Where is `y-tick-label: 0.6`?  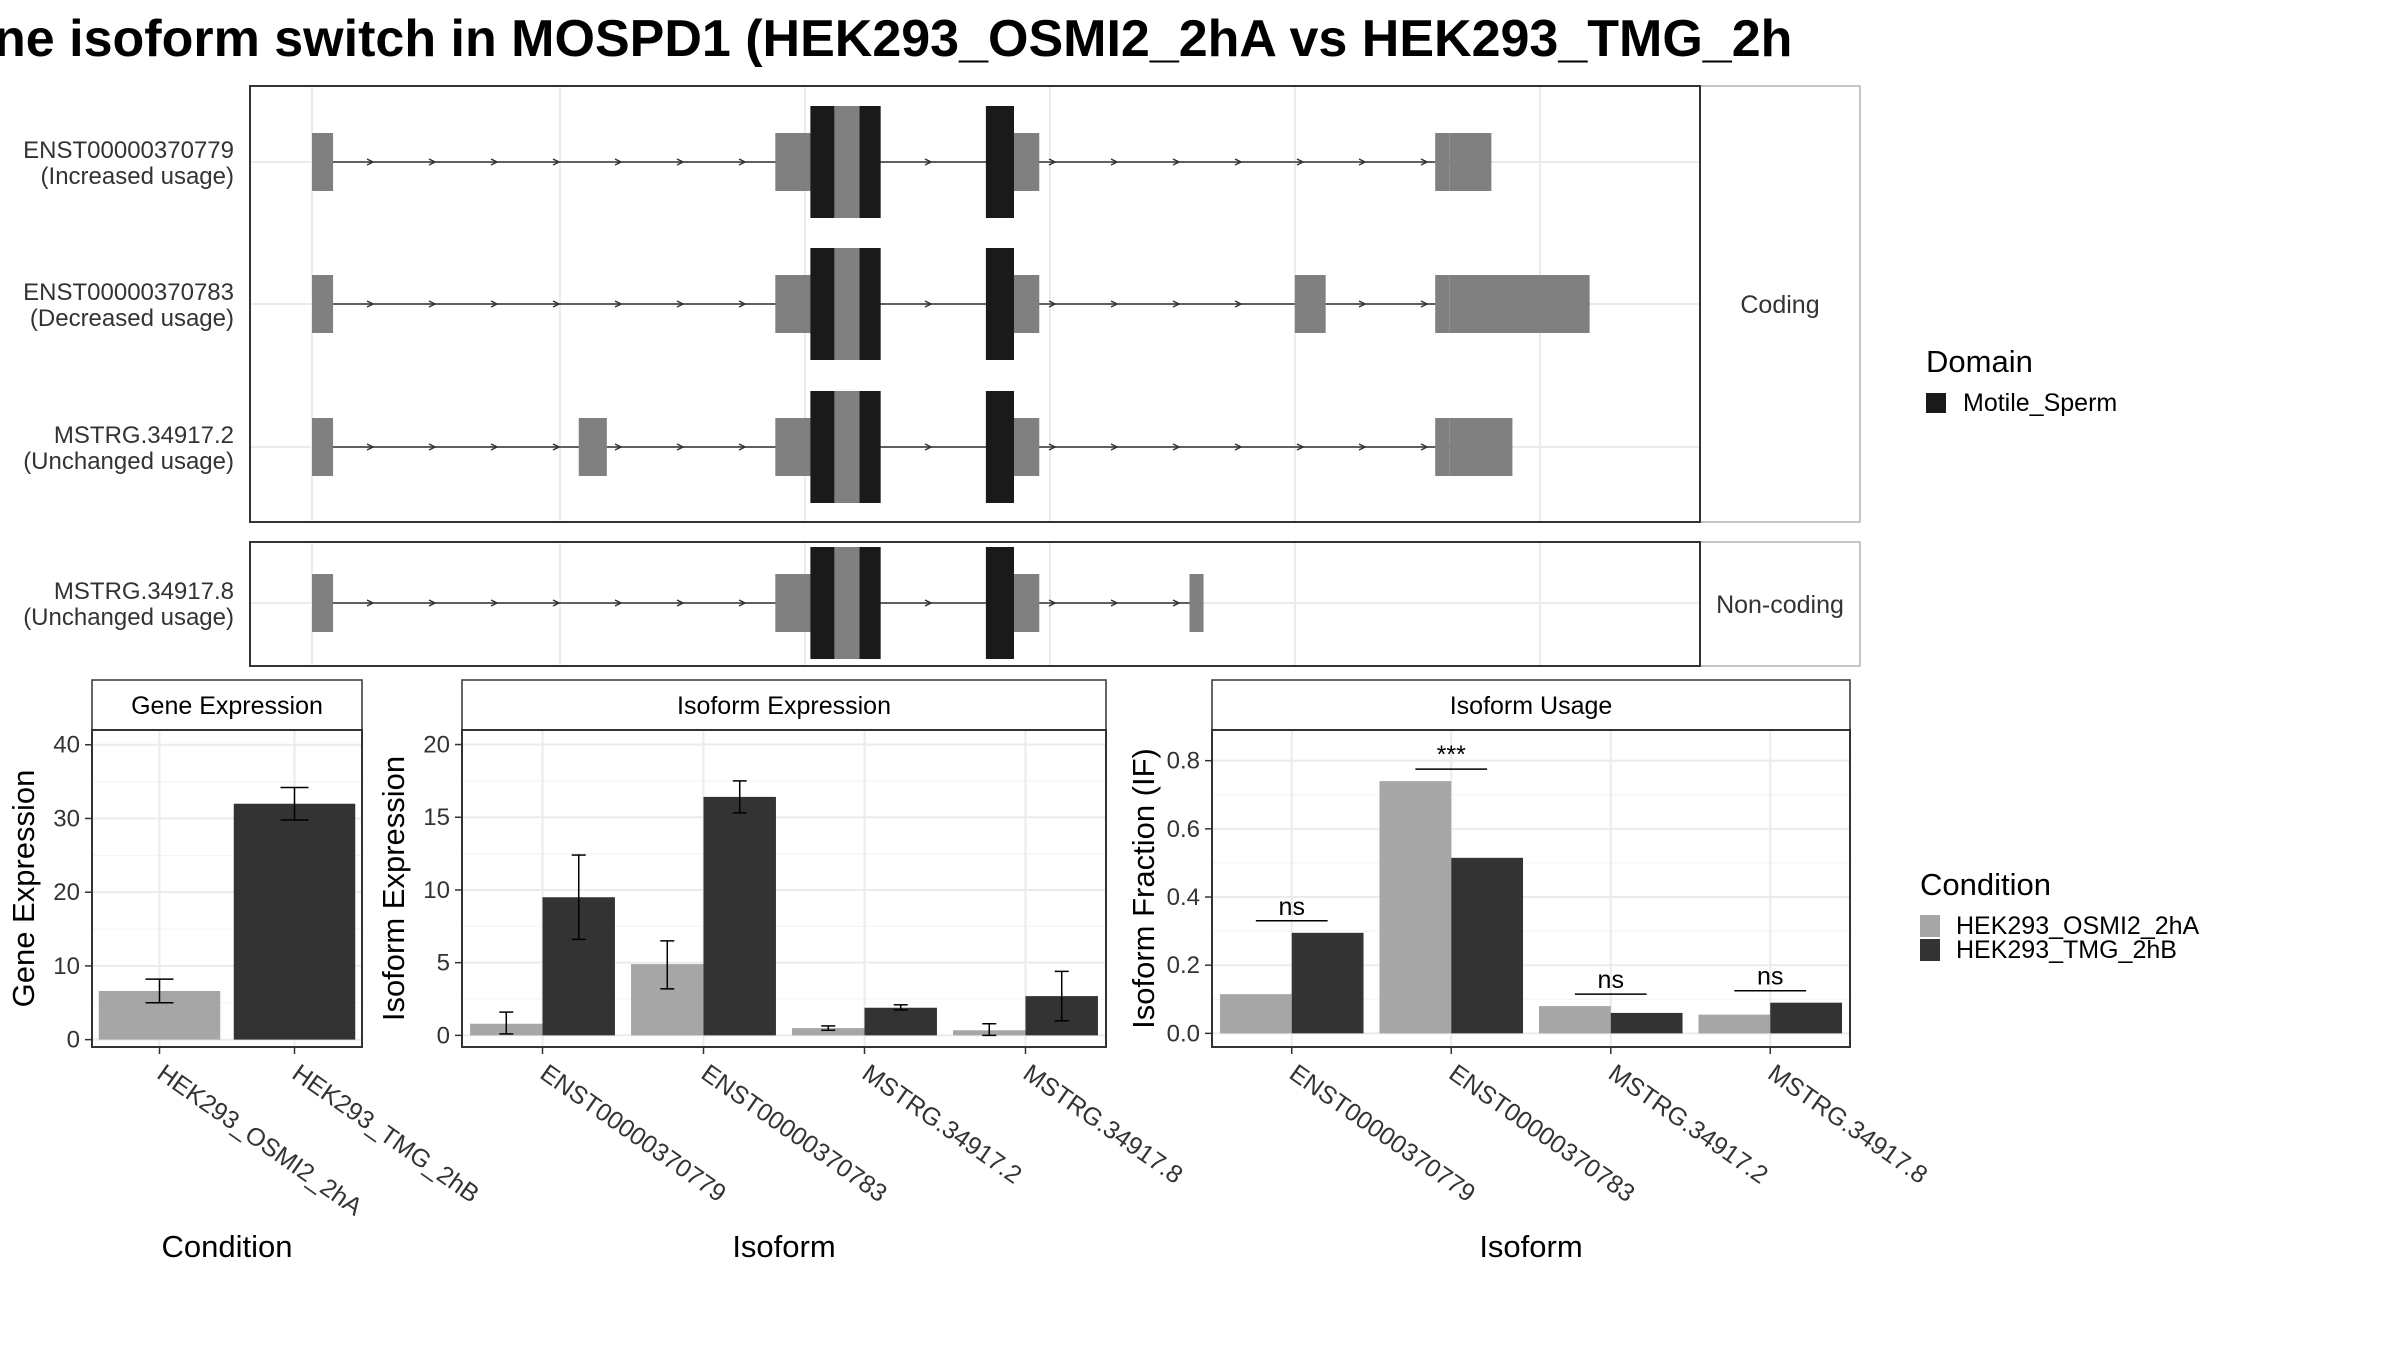
y-tick-label: 0.6 is located at coordinates (1183, 829).